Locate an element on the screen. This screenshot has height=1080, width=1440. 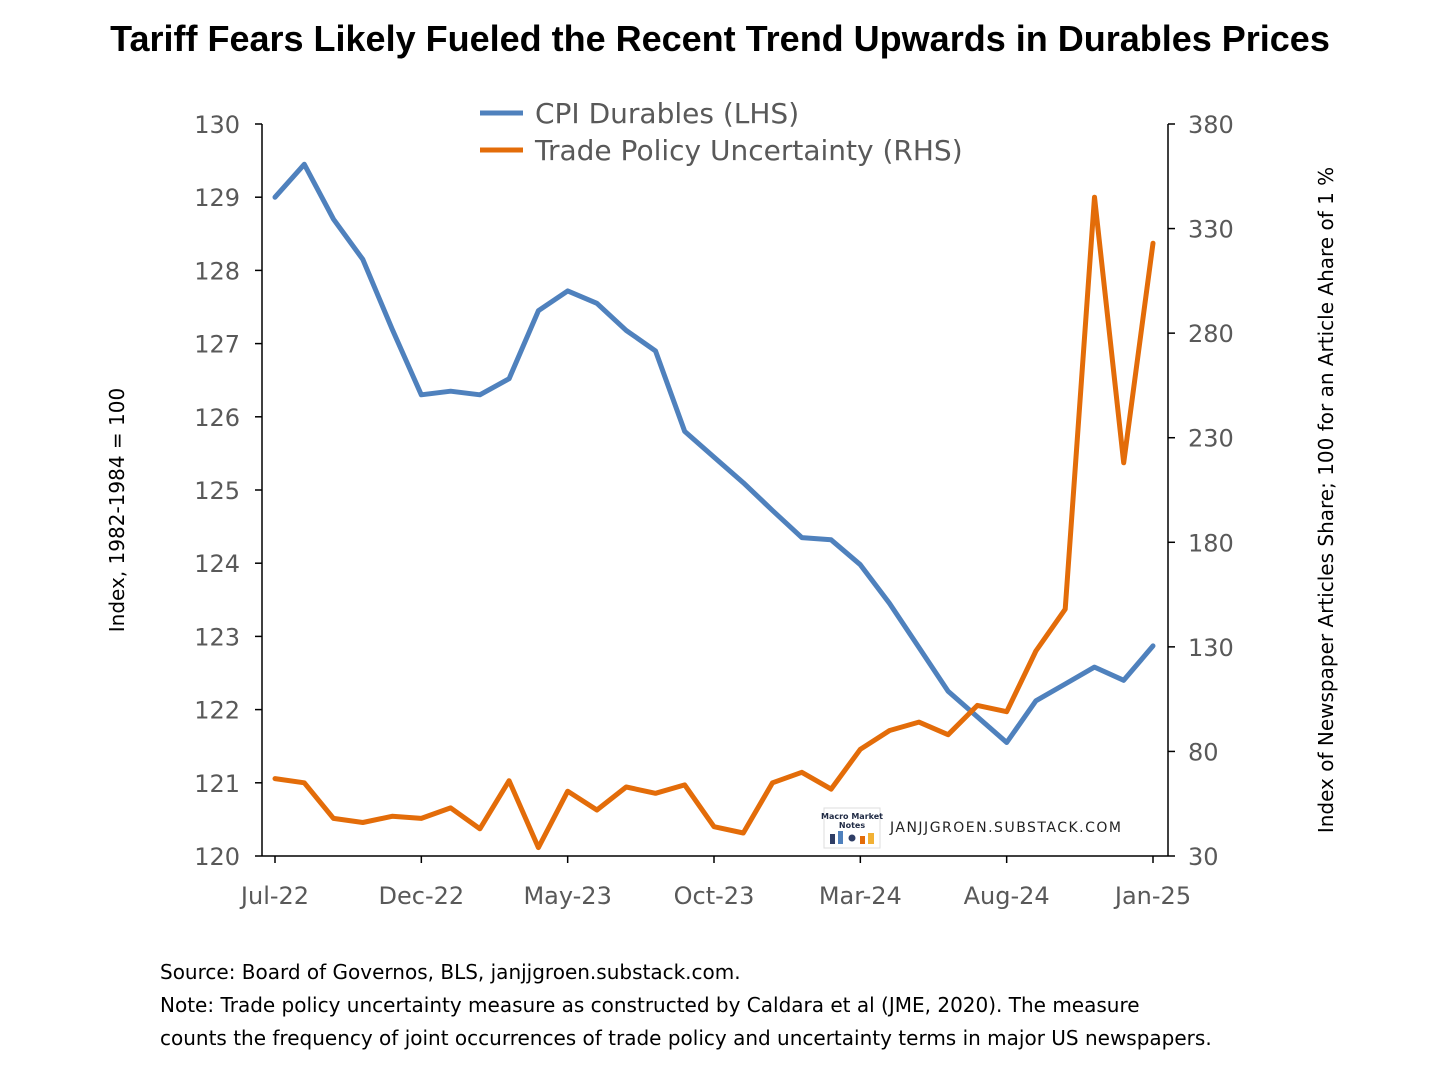
right-axis-tick-label: 330 is located at coordinates (1211, 230).